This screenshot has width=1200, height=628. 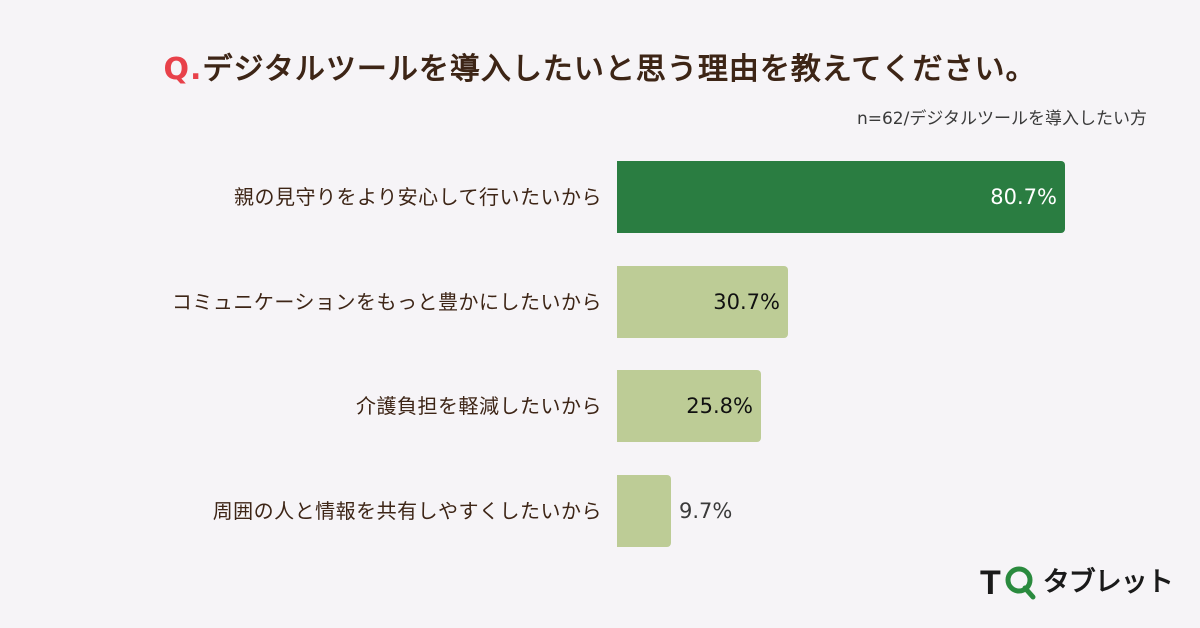 I want to click on question-text: デジタルツールを導入したいと思う理由を教えてください。, so click(x=619, y=69).